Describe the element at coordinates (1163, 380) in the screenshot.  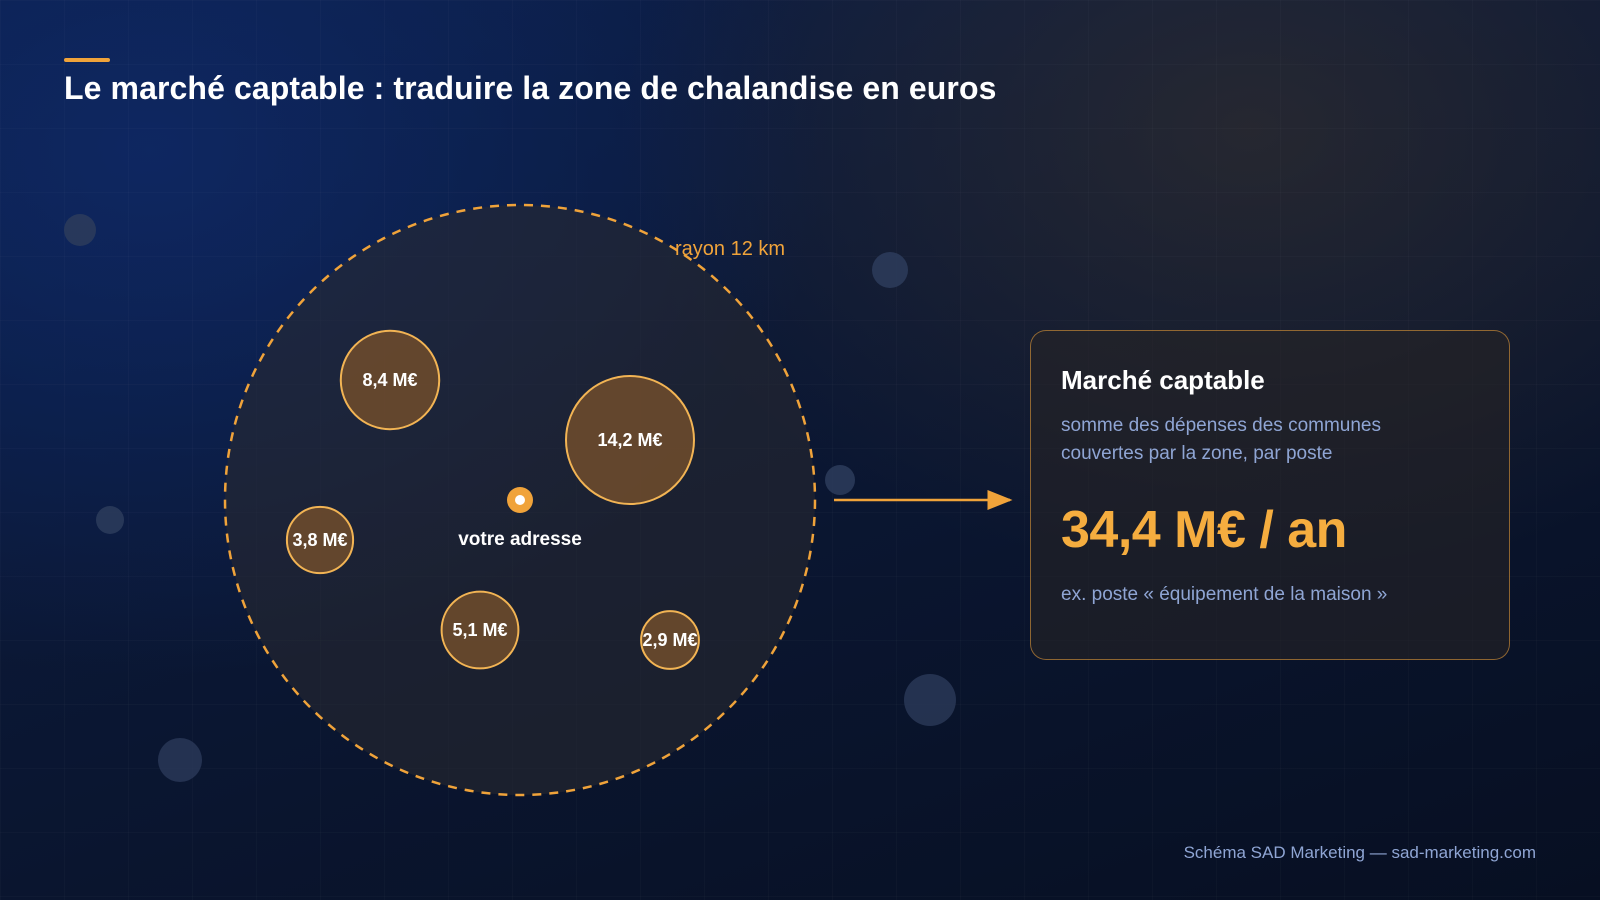
I see `card-title: Marché captable` at that location.